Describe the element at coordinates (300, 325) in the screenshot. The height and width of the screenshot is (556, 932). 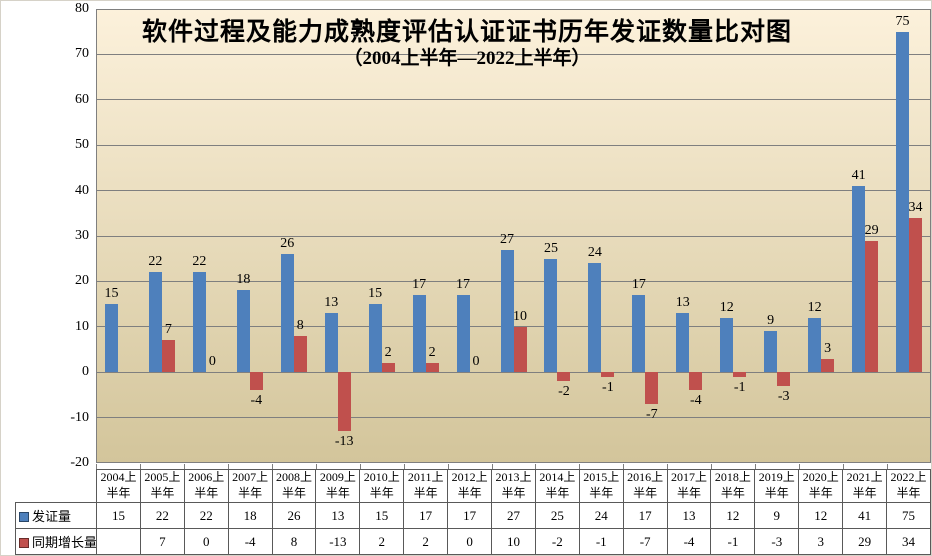
I see `bar-label: 8` at that location.